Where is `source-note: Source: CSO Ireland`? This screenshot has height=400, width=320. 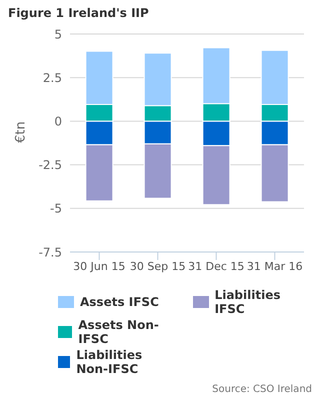 source-note: Source: CSO Ireland is located at coordinates (261, 389).